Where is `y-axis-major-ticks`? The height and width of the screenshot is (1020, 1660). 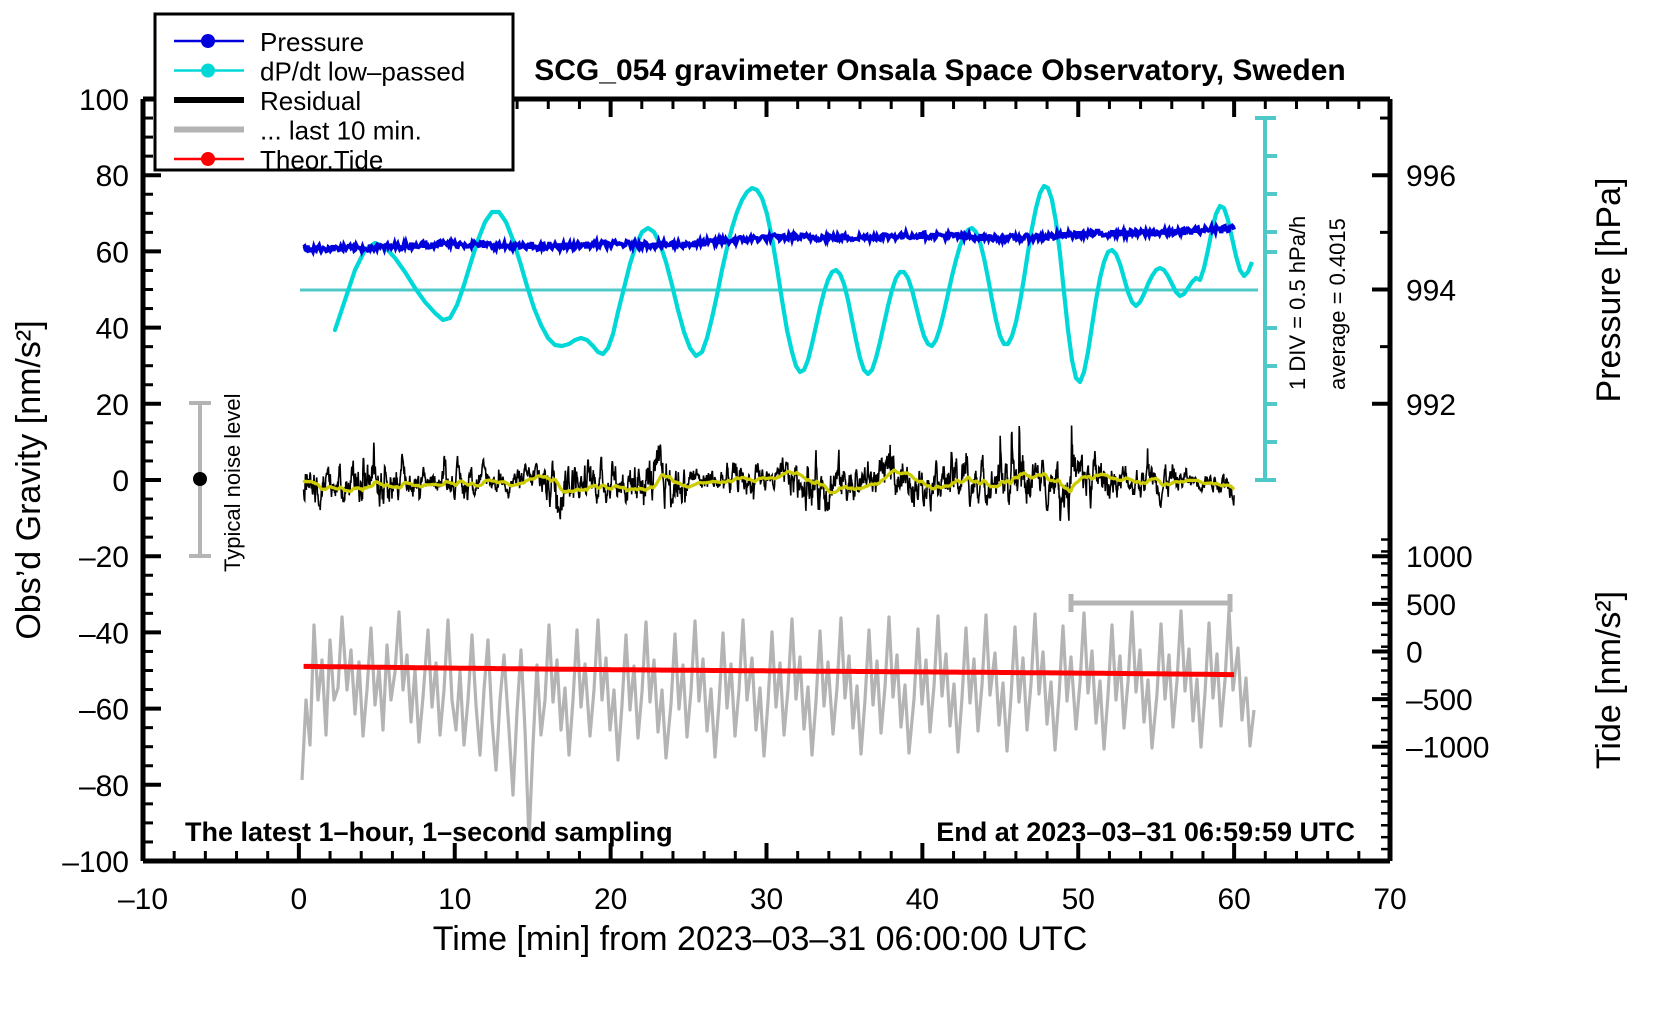
y-axis-major-ticks is located at coordinates (152, 480).